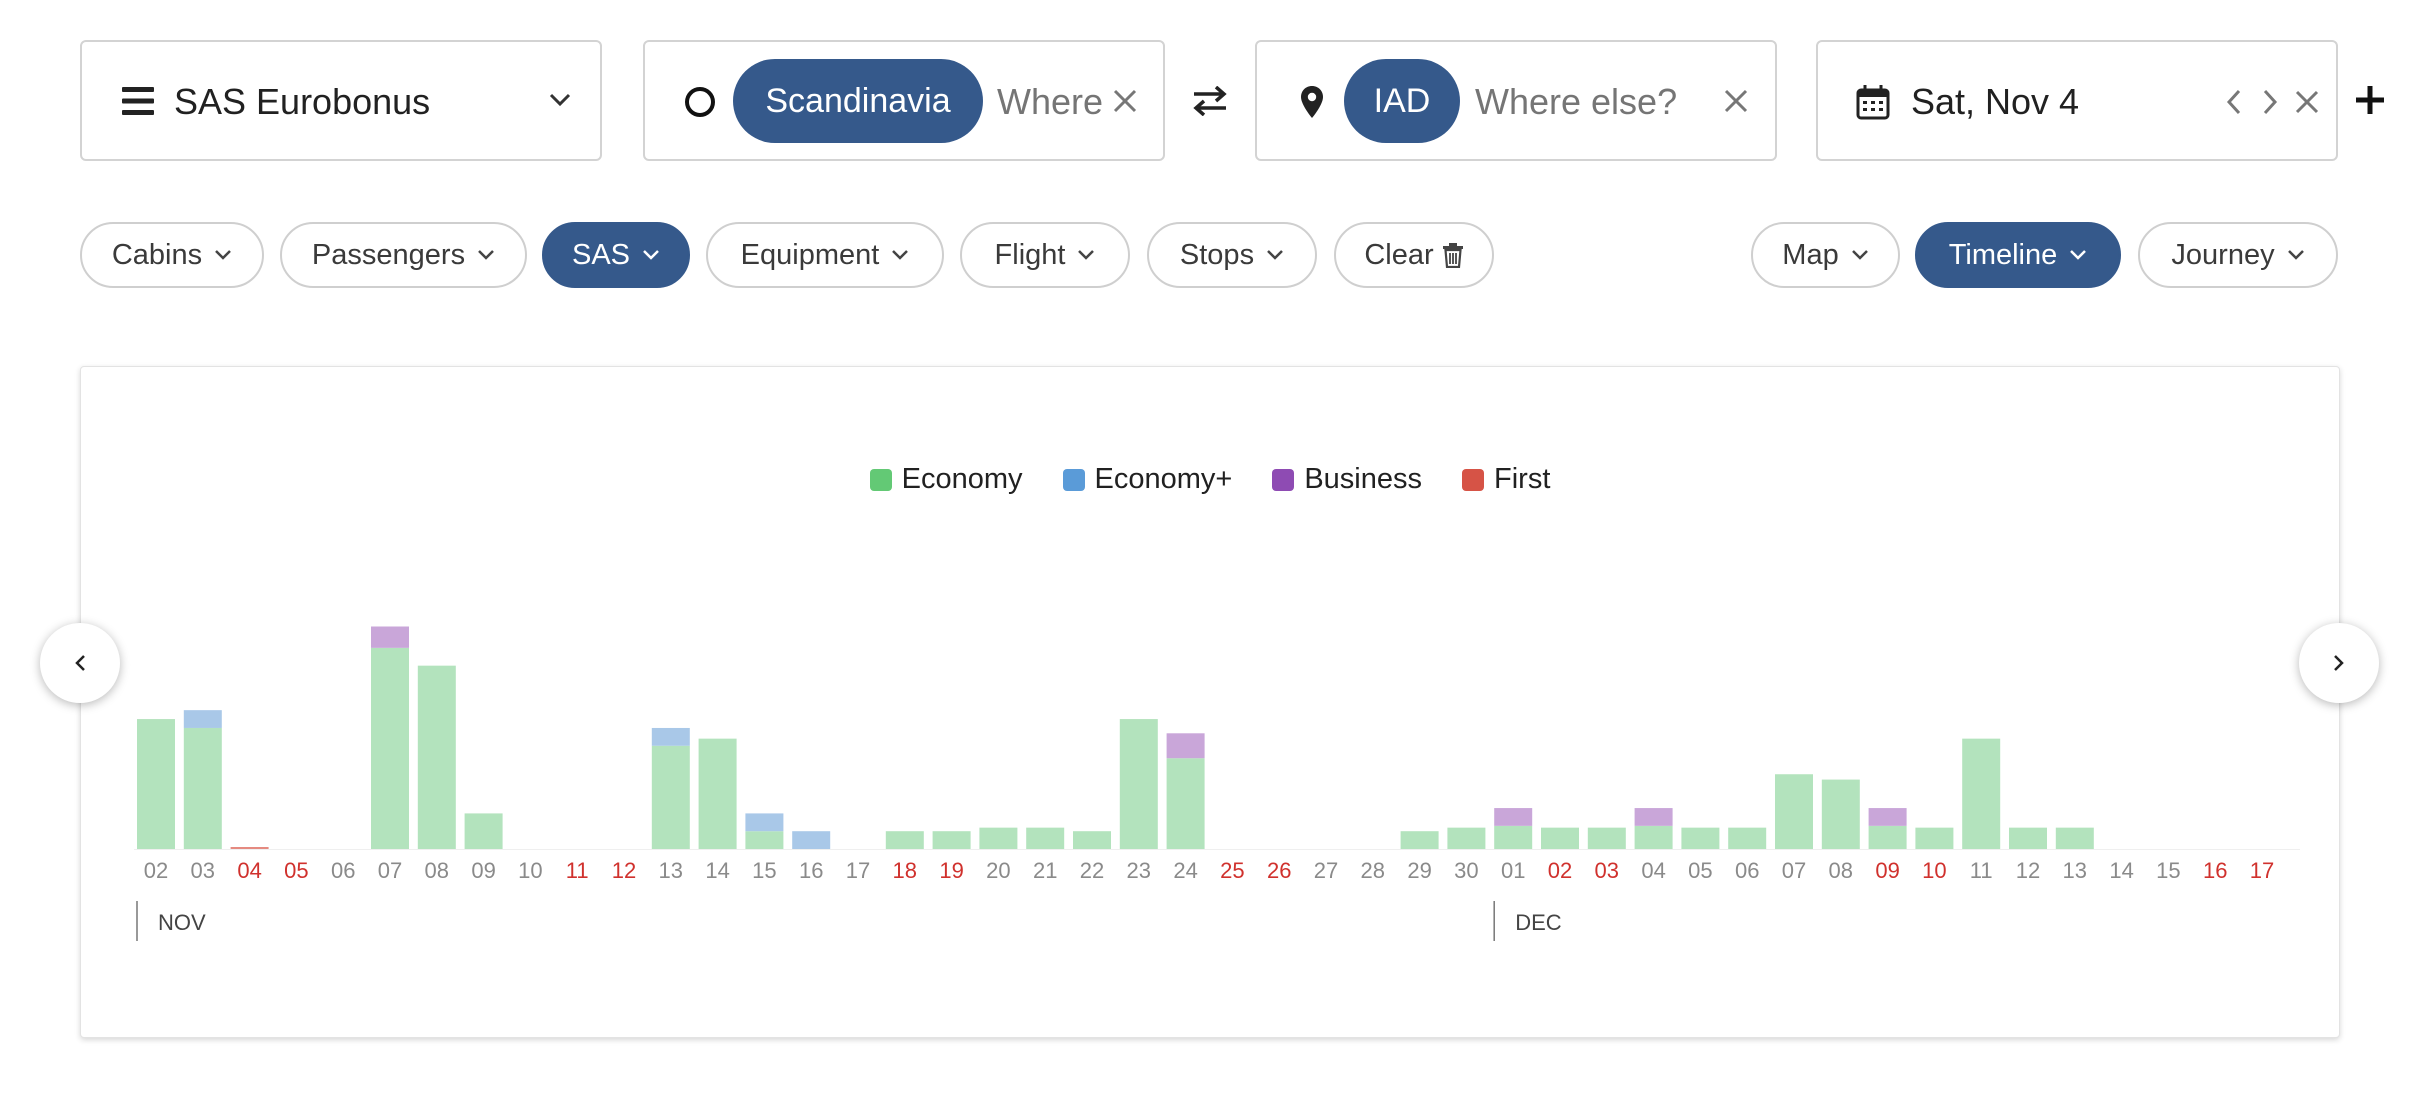 The image size is (2428, 1098). I want to click on clear-filters-button: Clear, so click(1414, 255).